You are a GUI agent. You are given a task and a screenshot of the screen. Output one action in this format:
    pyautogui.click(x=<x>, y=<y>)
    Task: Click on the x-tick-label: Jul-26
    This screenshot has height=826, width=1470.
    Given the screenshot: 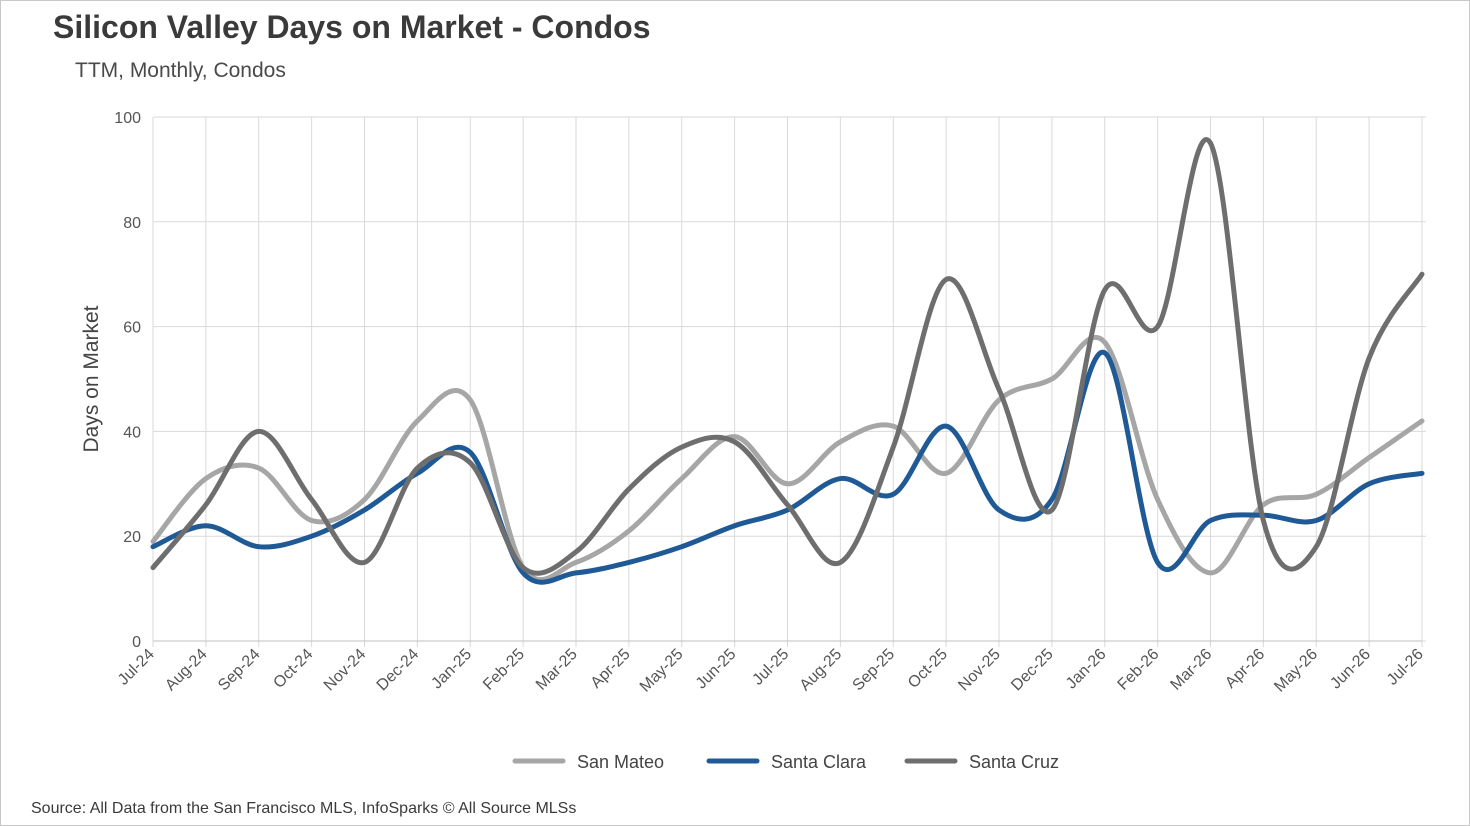 What is the action you would take?
    pyautogui.click(x=1405, y=667)
    